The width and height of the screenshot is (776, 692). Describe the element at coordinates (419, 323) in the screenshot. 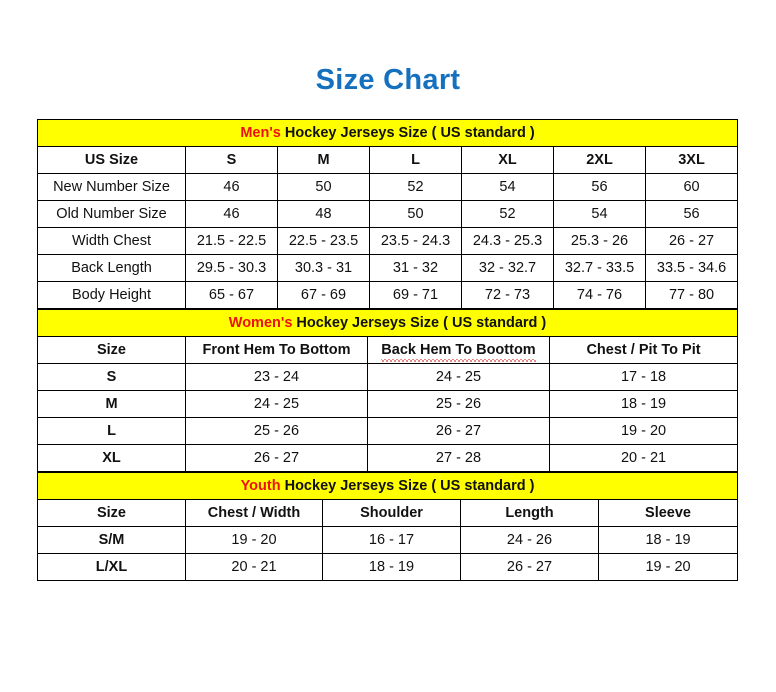

I see `womens-heading-rest: Hockey Jerseys Size ( US standard )` at that location.